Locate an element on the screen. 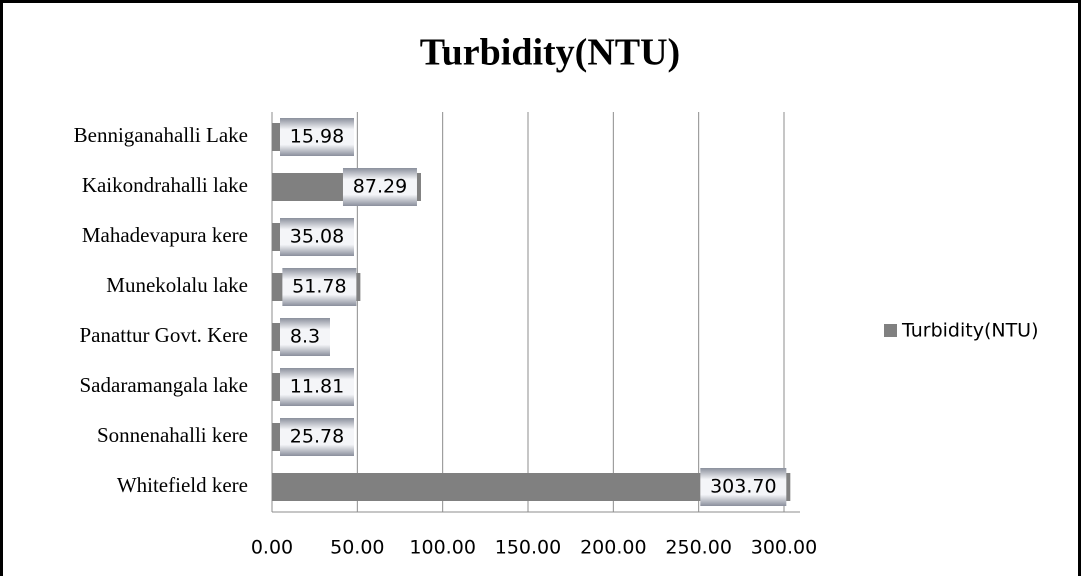 This screenshot has width=1081, height=576. legend-label: Turbidity(NTU) is located at coordinates (970, 331).